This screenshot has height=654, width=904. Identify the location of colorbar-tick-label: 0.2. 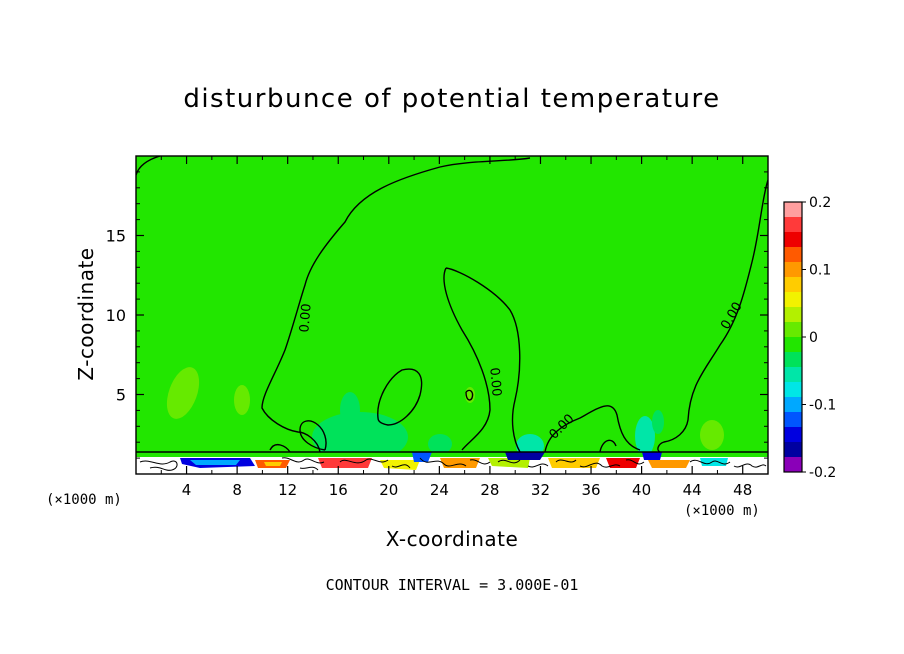
(820, 203).